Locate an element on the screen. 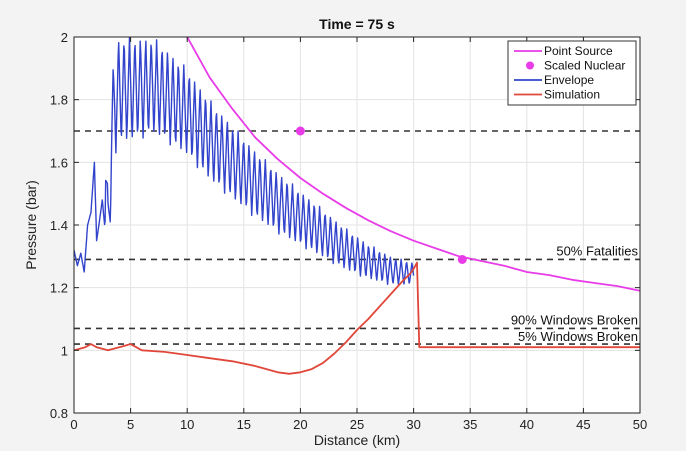 The width and height of the screenshot is (686, 451). legend-label: Envelope is located at coordinates (569, 80).